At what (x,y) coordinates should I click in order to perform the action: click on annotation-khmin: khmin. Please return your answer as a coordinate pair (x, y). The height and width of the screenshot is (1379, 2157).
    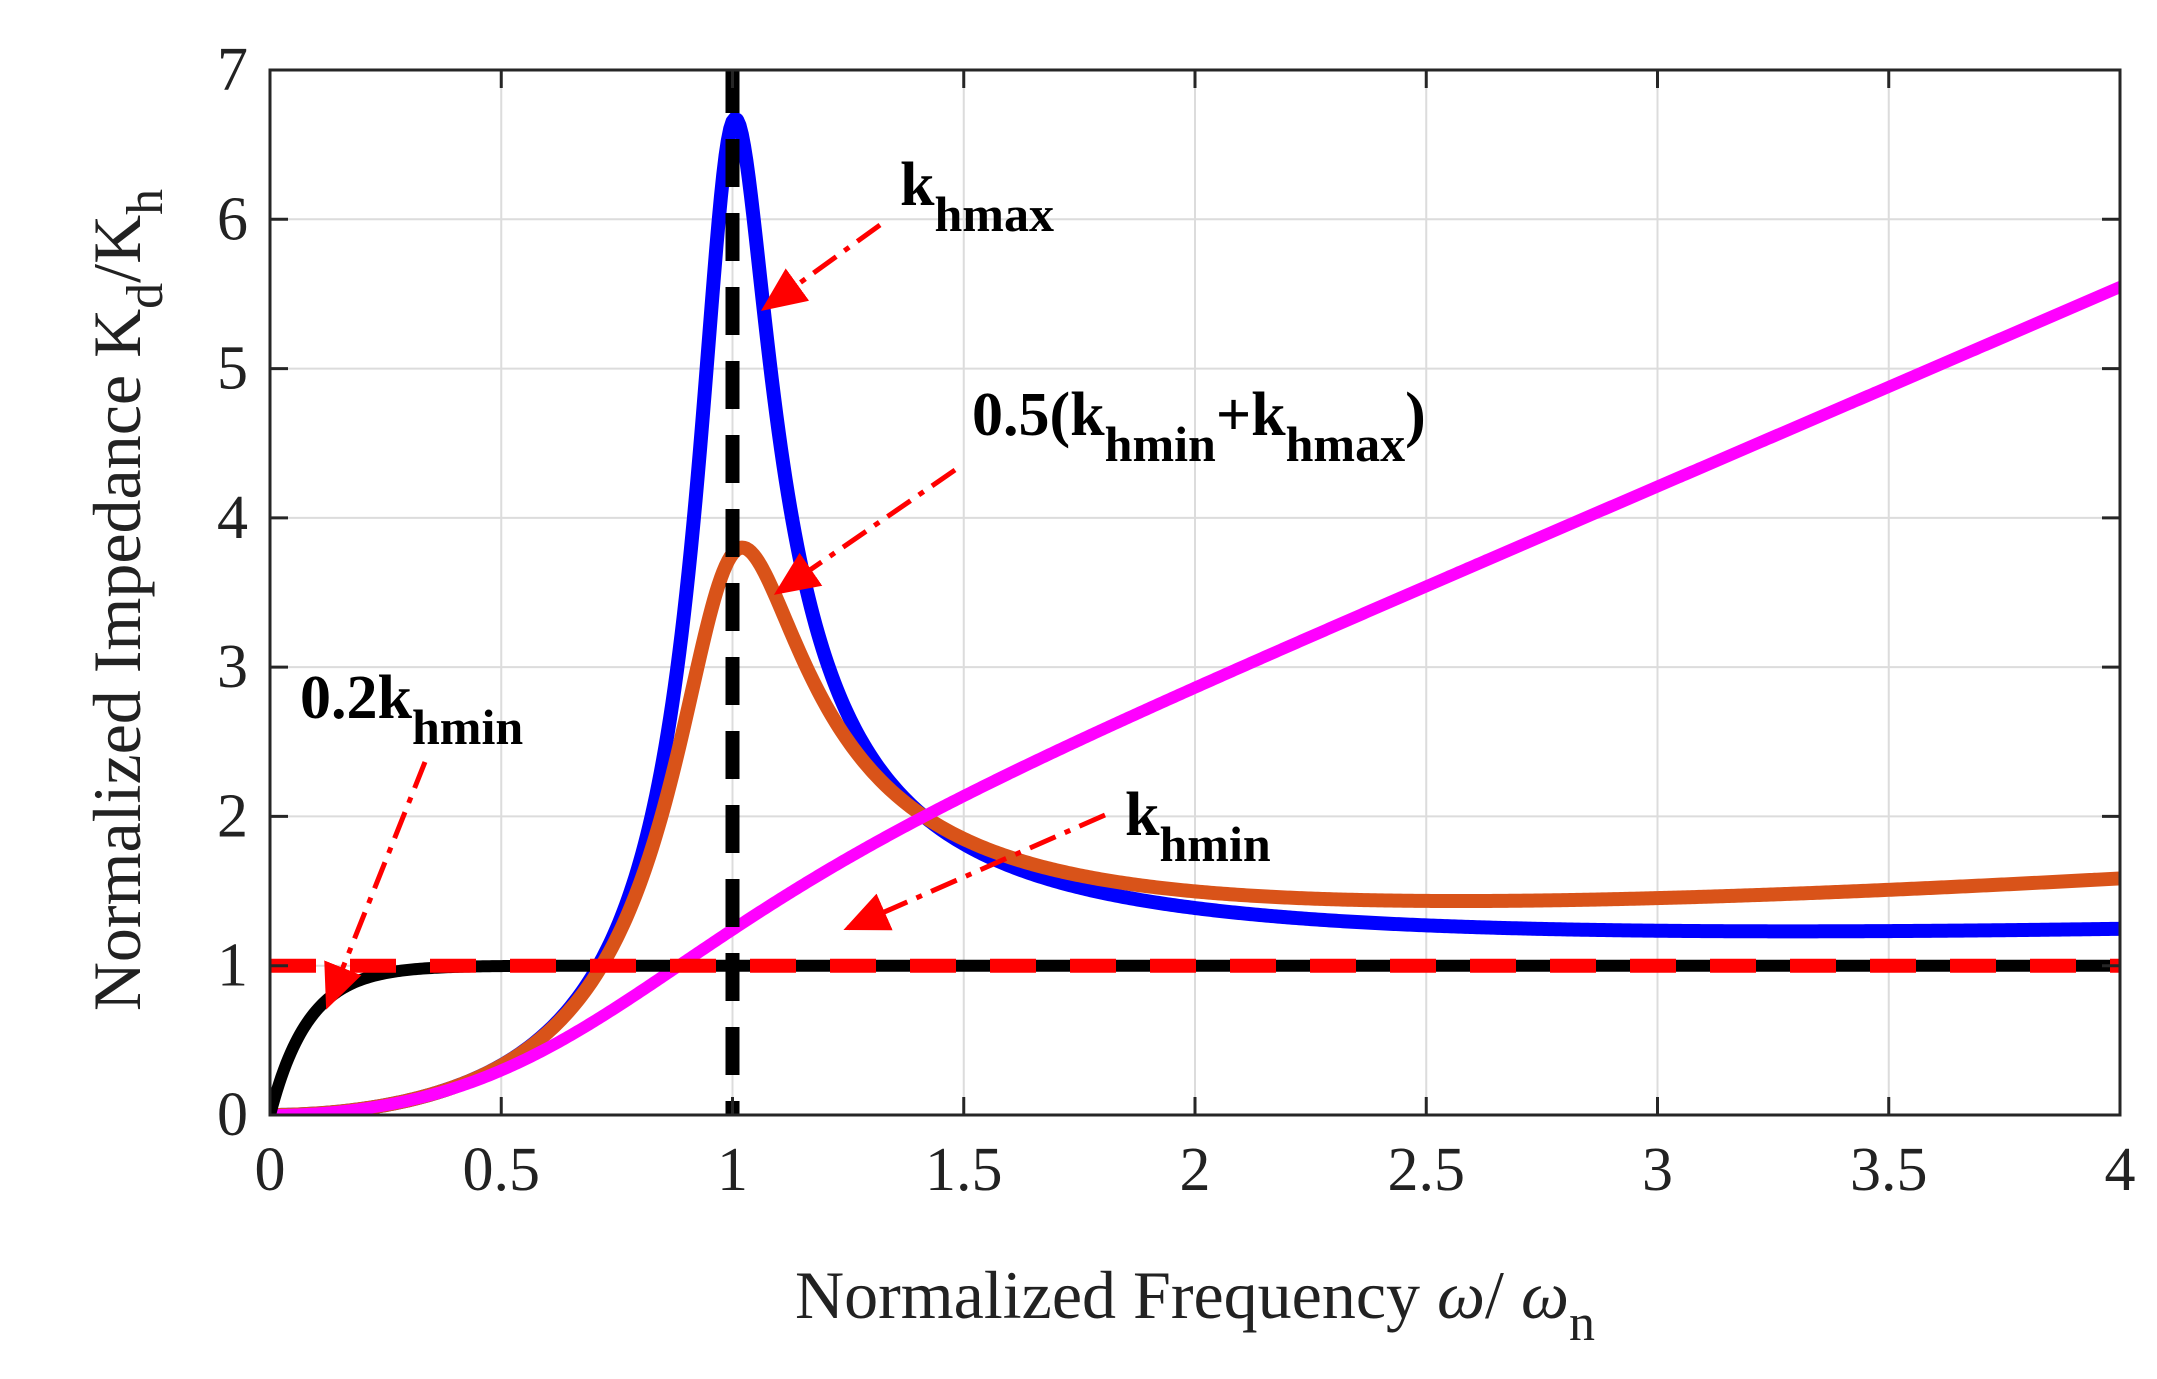
    Looking at the image, I should click on (1198, 826).